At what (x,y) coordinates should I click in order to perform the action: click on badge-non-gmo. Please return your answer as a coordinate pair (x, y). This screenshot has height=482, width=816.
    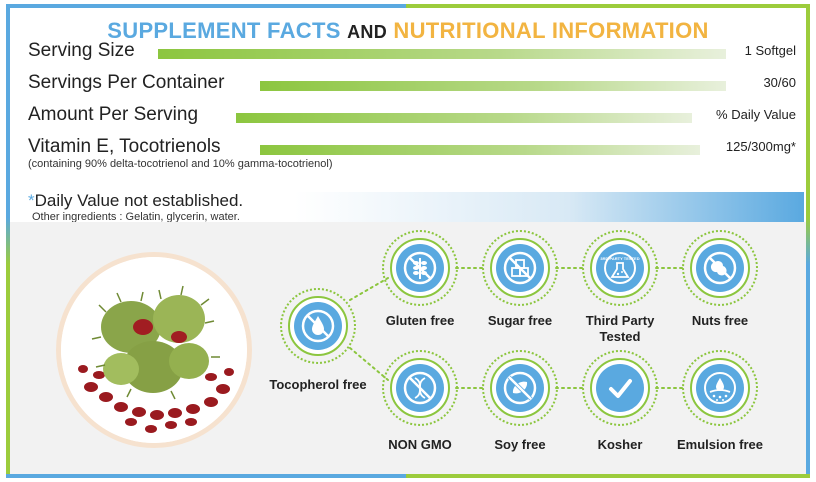
    Looking at the image, I should click on (420, 388).